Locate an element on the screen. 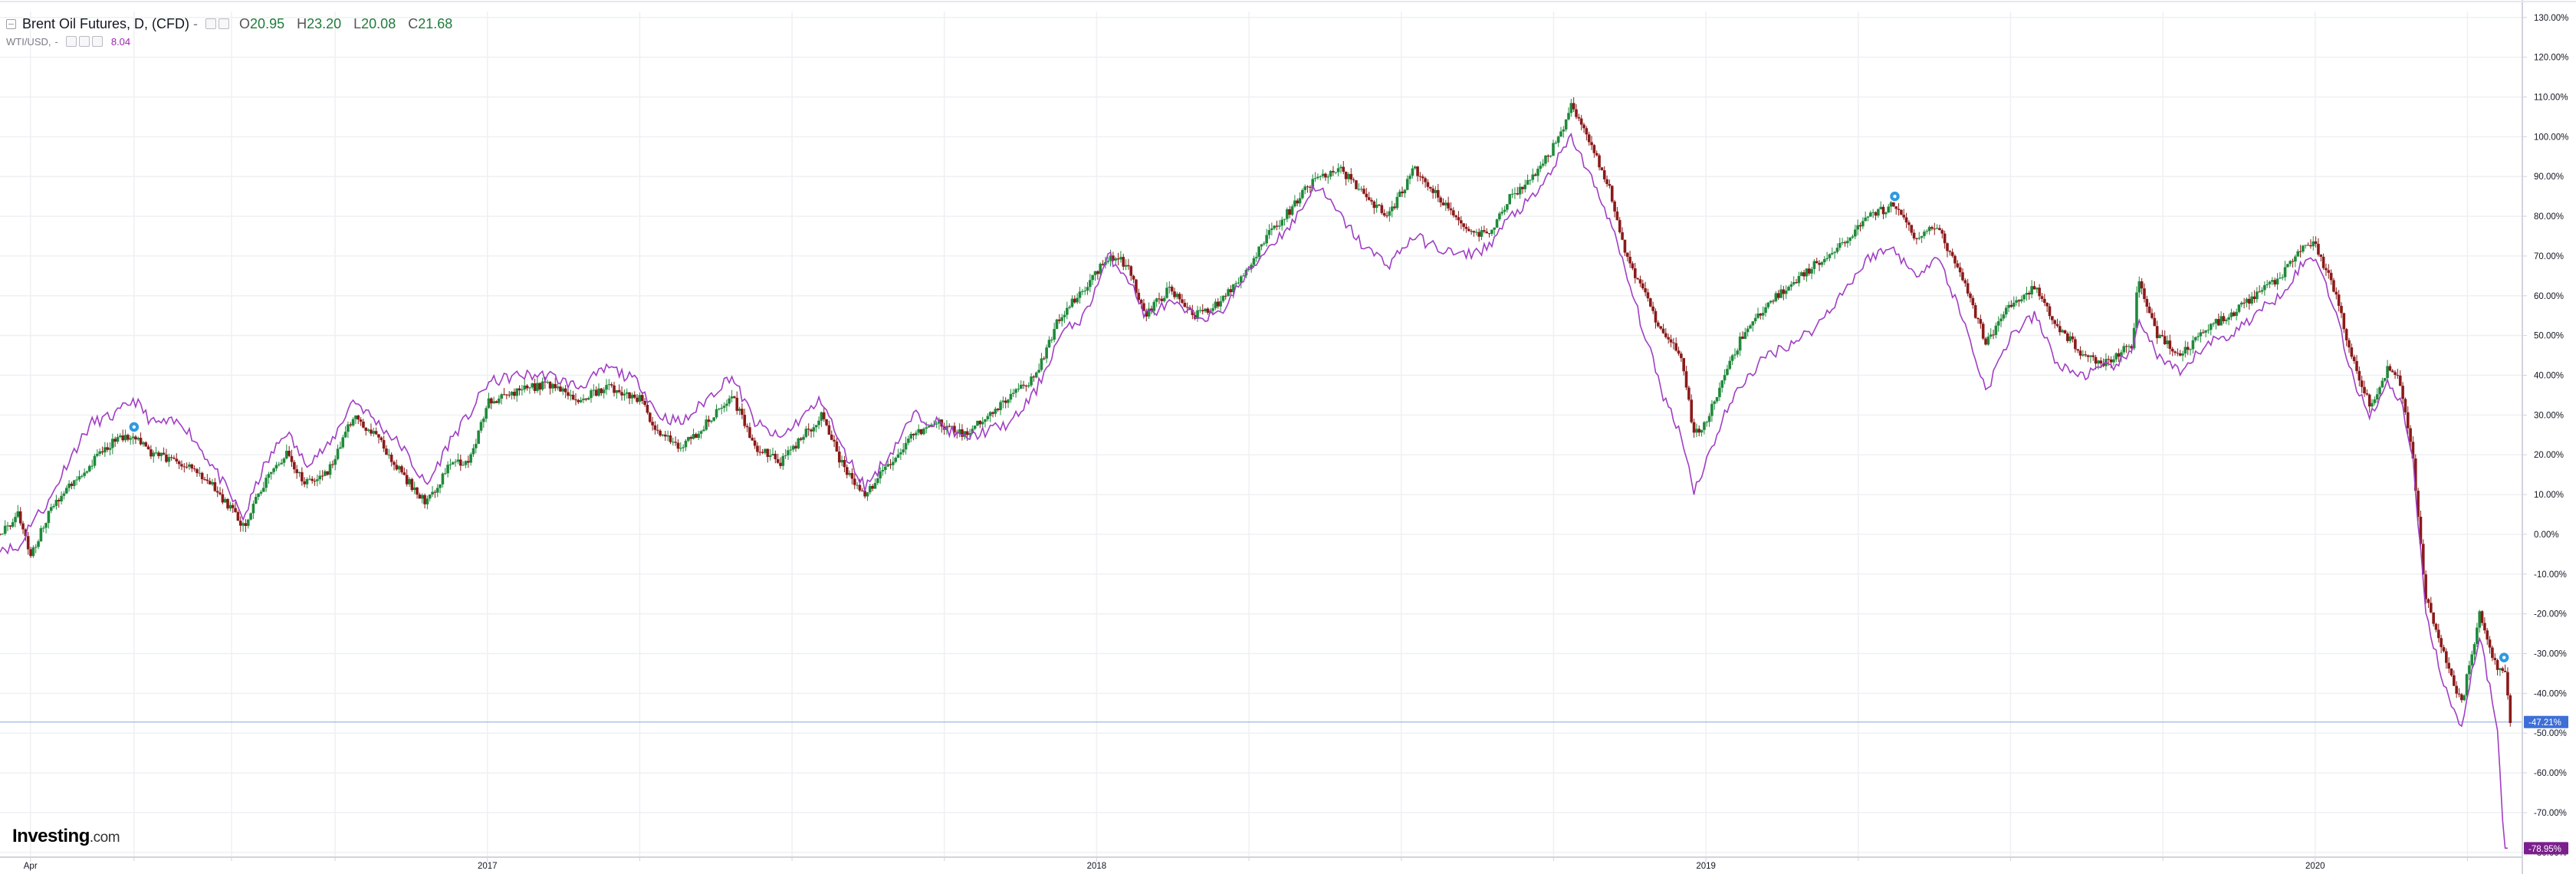 This screenshot has width=2576, height=874. collapse-legend-icon is located at coordinates (11, 24).